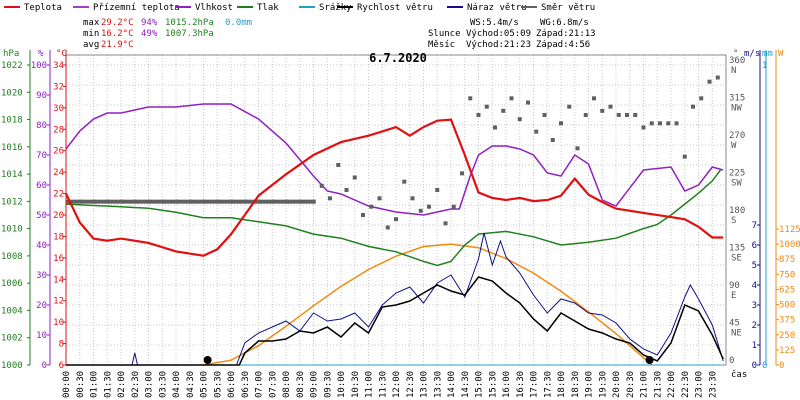 Image resolution: width=800 pixels, height=400 pixels. Describe the element at coordinates (735, 54) in the screenshot. I see `axis-dir-label: °` at that location.